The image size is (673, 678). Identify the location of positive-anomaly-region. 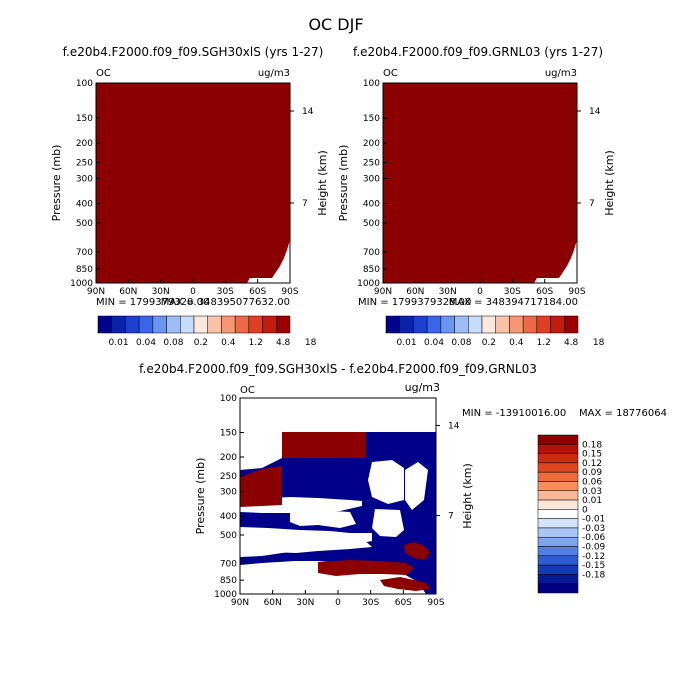
(374, 566).